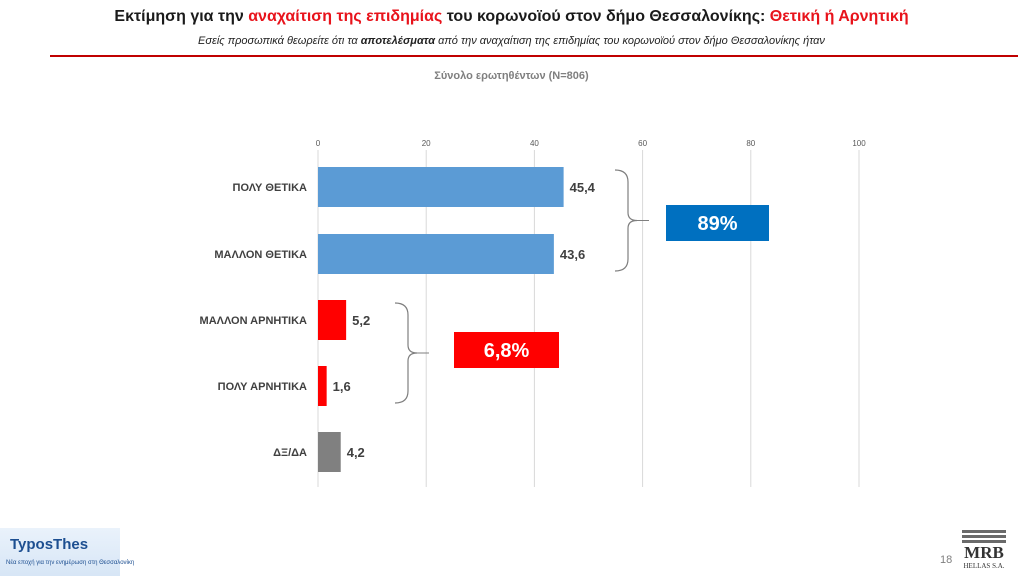 The width and height of the screenshot is (1023, 578). What do you see at coordinates (426, 143) in the screenshot?
I see `x-tick-label: 20` at bounding box center [426, 143].